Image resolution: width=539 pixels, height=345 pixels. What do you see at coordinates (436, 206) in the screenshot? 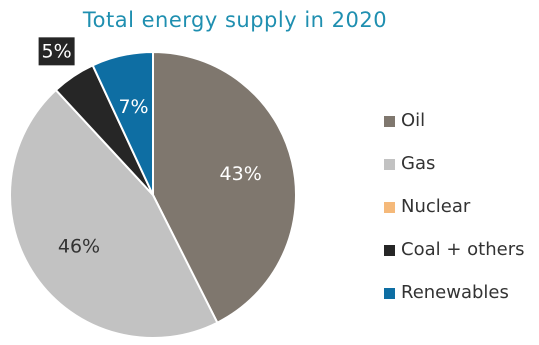
I see `legend-label: Nuclear` at bounding box center [436, 206].